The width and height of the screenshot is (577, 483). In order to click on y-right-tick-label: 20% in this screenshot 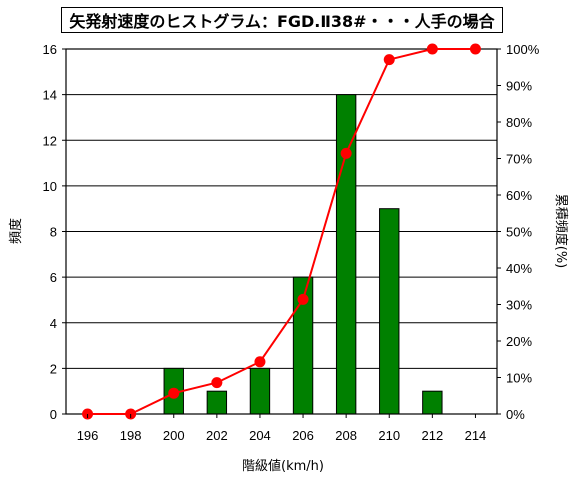, I will do `click(519, 341)`.